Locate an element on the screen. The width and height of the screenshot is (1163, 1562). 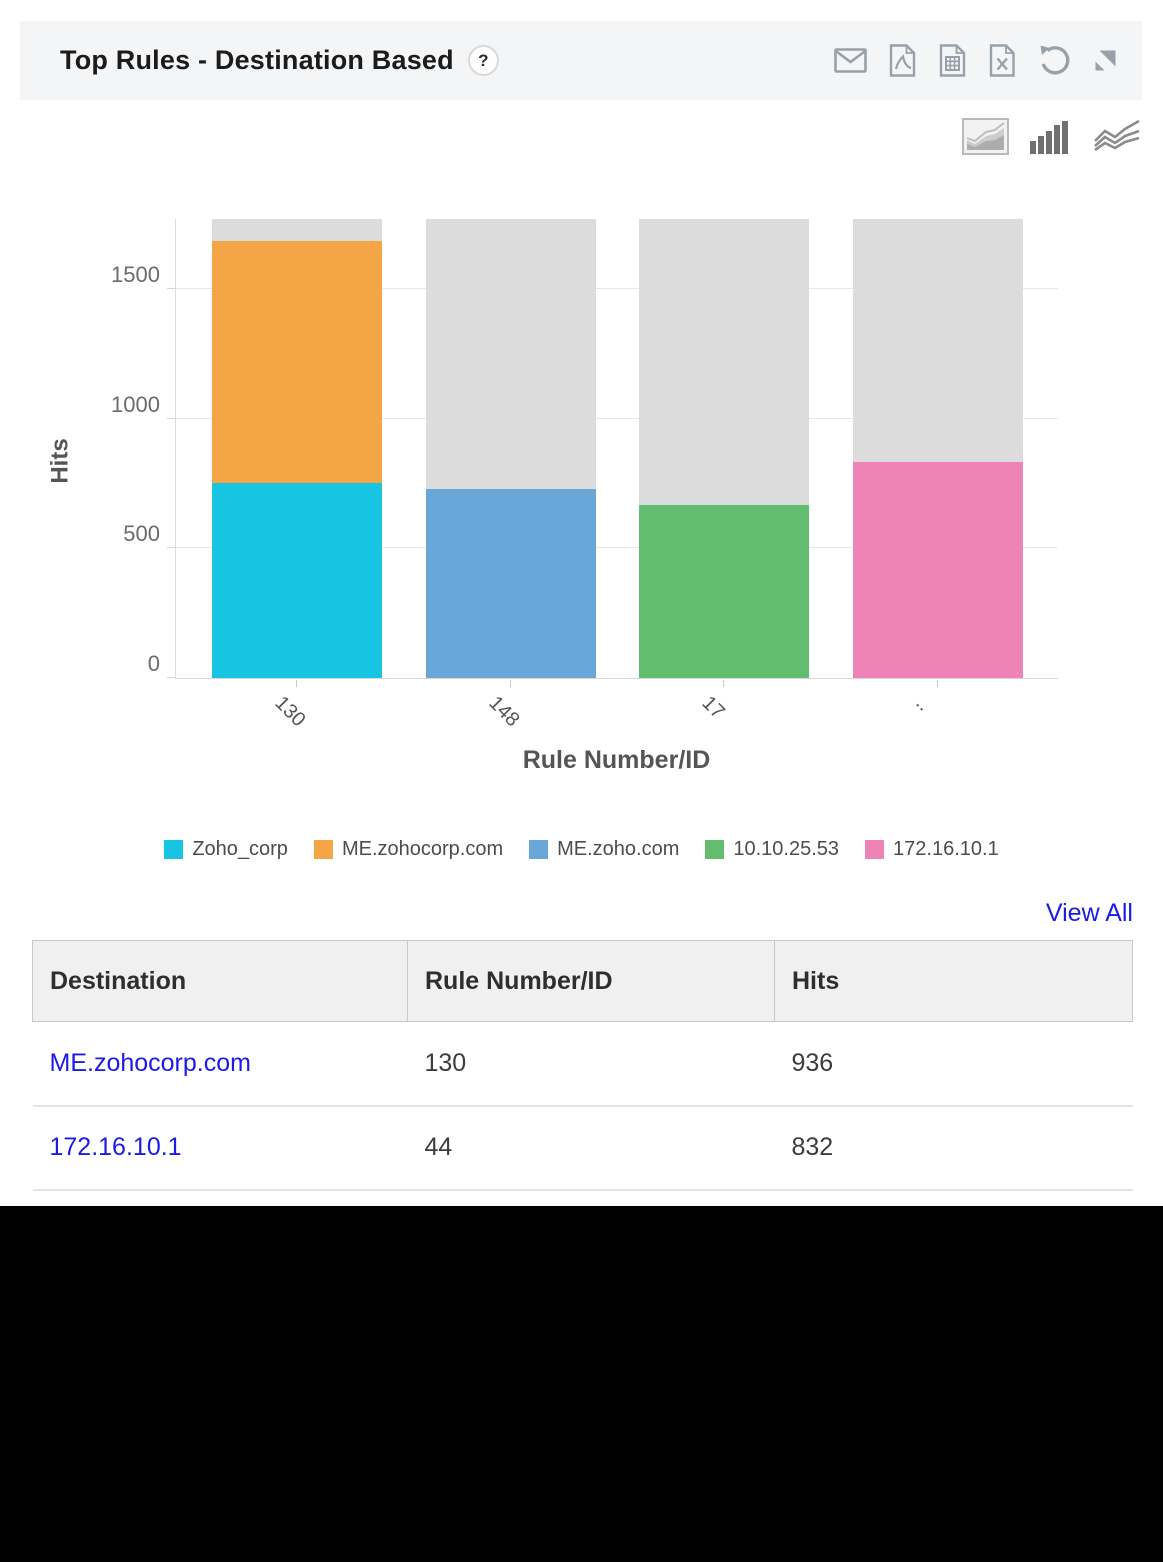
hits-cell: 936 is located at coordinates (812, 1062).